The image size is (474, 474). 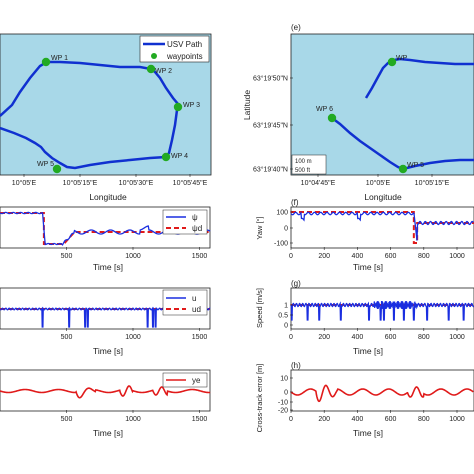 What do you see at coordinates (108, 197) in the screenshot?
I see `map-left-xlabel: Longitude` at bounding box center [108, 197].